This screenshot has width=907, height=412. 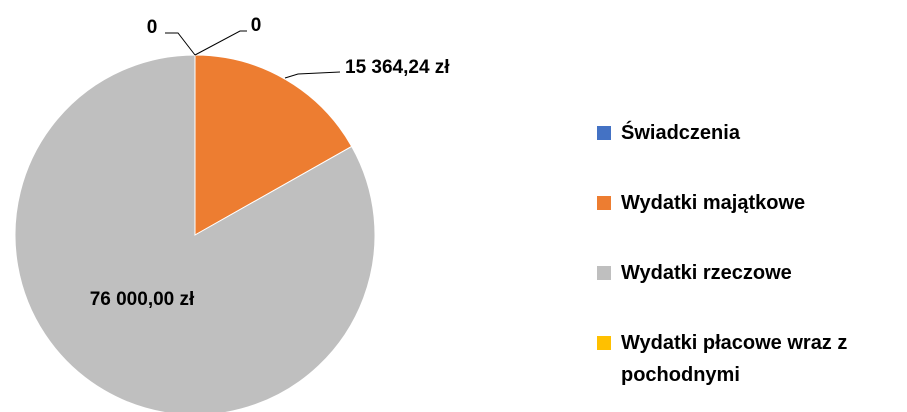 What do you see at coordinates (734, 359) in the screenshot?
I see `legend-label: Wydatki płacowe wraz z pochodnymi` at bounding box center [734, 359].